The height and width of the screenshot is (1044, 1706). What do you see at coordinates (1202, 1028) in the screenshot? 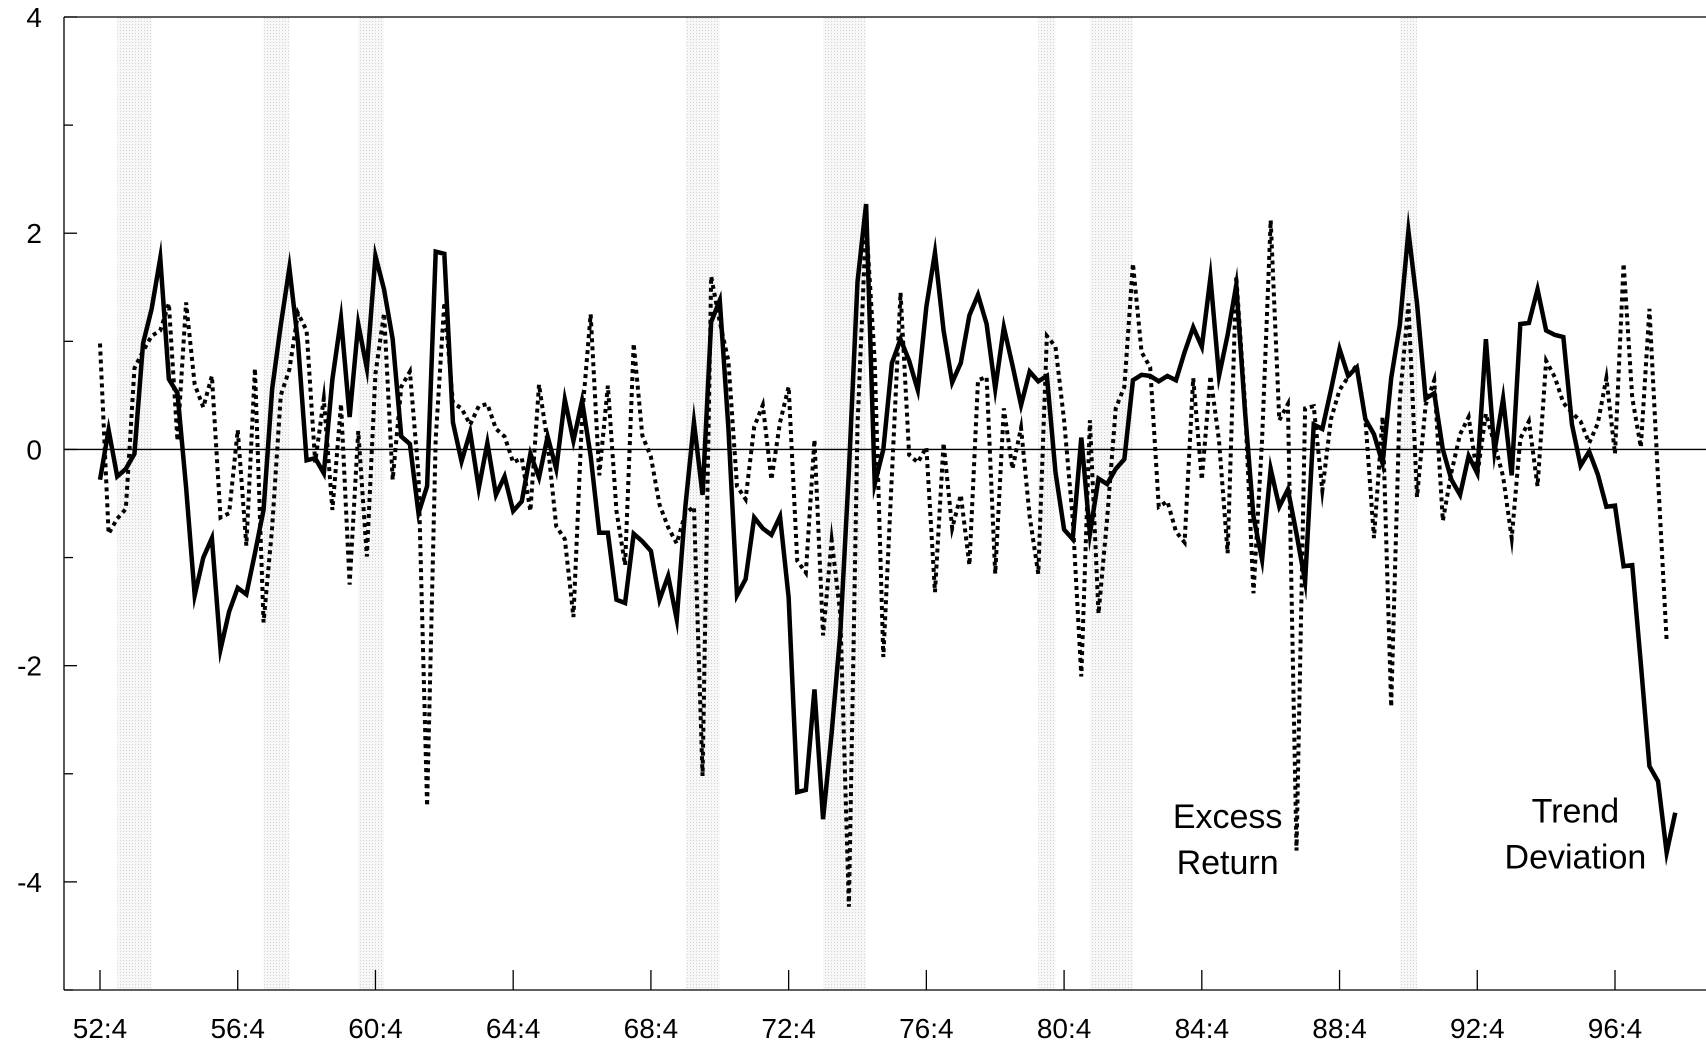
I see `x-tick-label: 84:4` at bounding box center [1202, 1028].